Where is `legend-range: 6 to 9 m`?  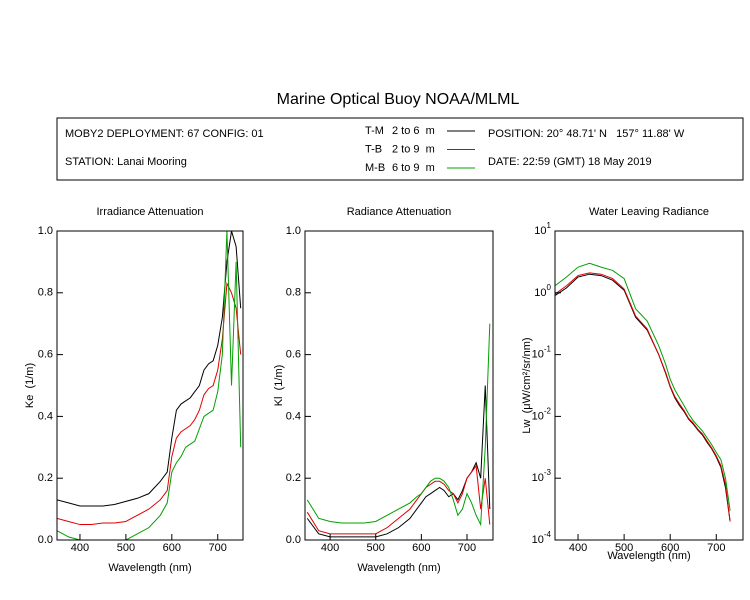
legend-range: 6 to 9 m is located at coordinates (413, 168).